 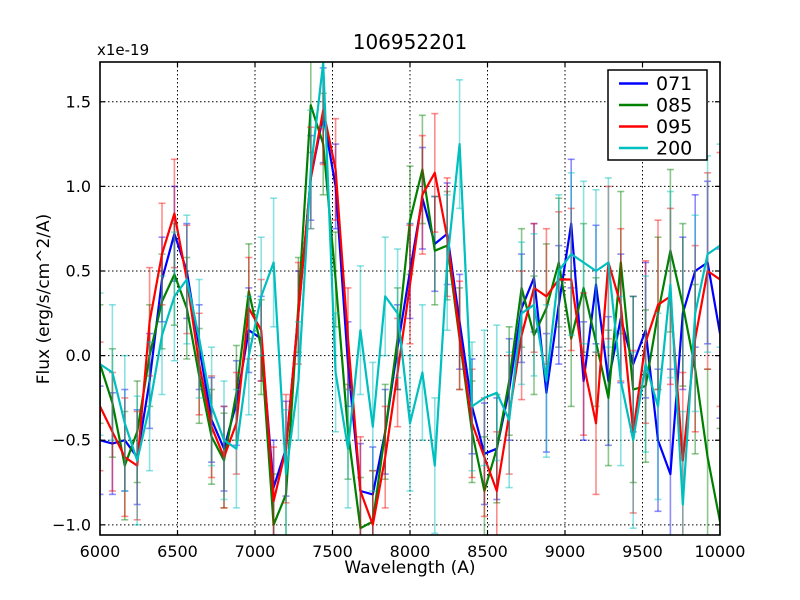 I want to click on x-tick-label: 9000, so click(x=565, y=551).